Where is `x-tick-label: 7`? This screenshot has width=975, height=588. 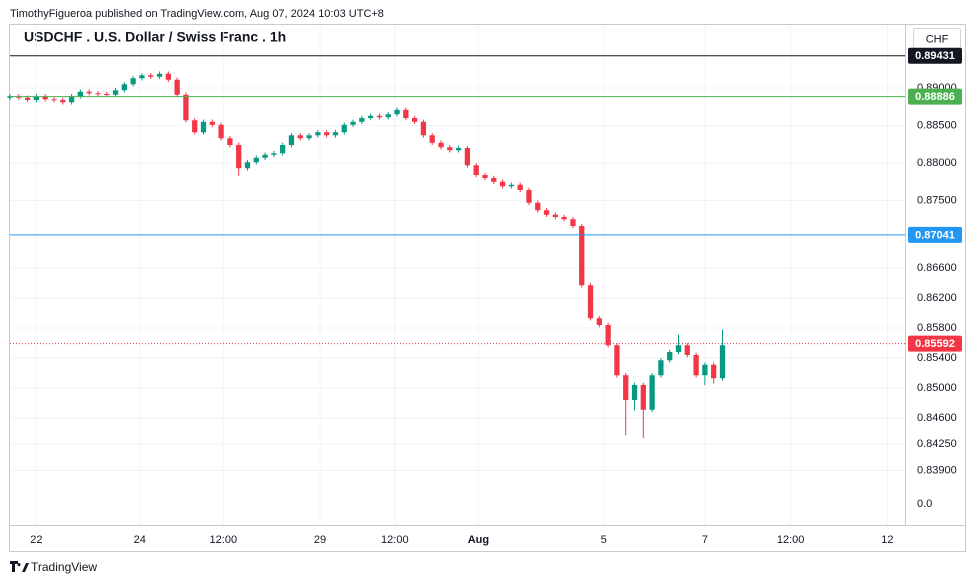
x-tick-label: 7 is located at coordinates (705, 540).